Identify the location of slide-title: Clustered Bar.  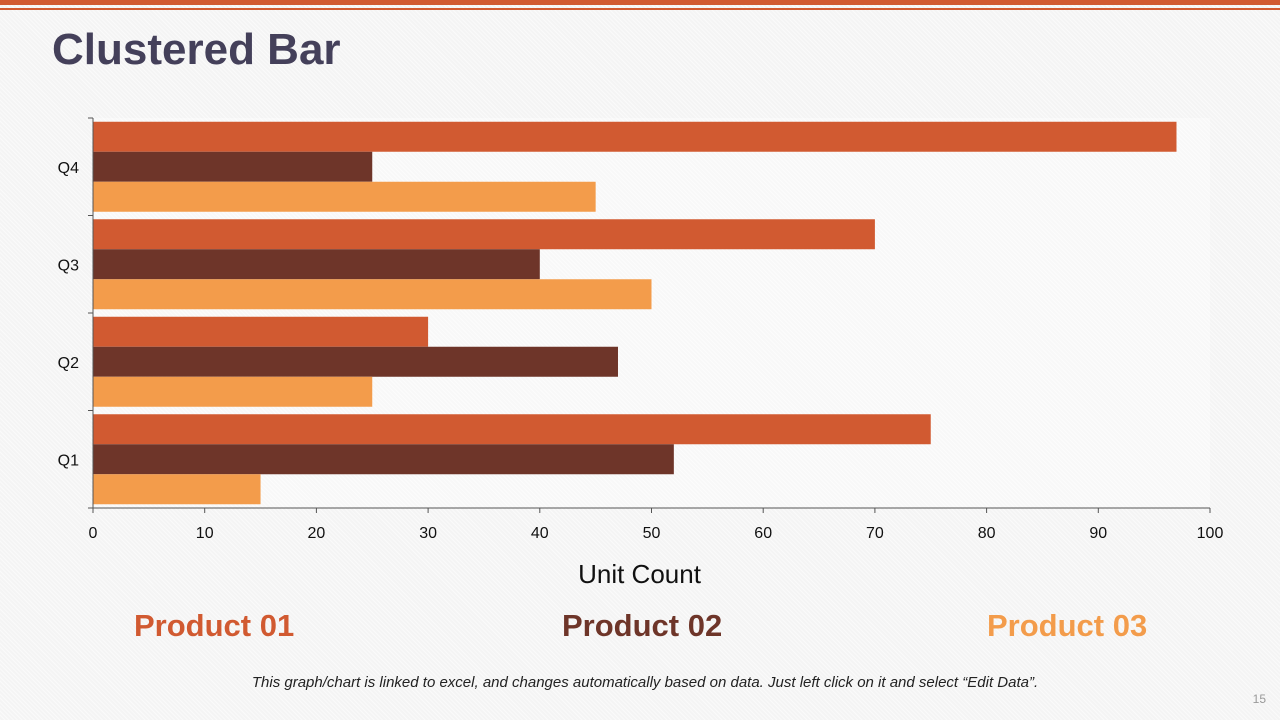
(196, 49).